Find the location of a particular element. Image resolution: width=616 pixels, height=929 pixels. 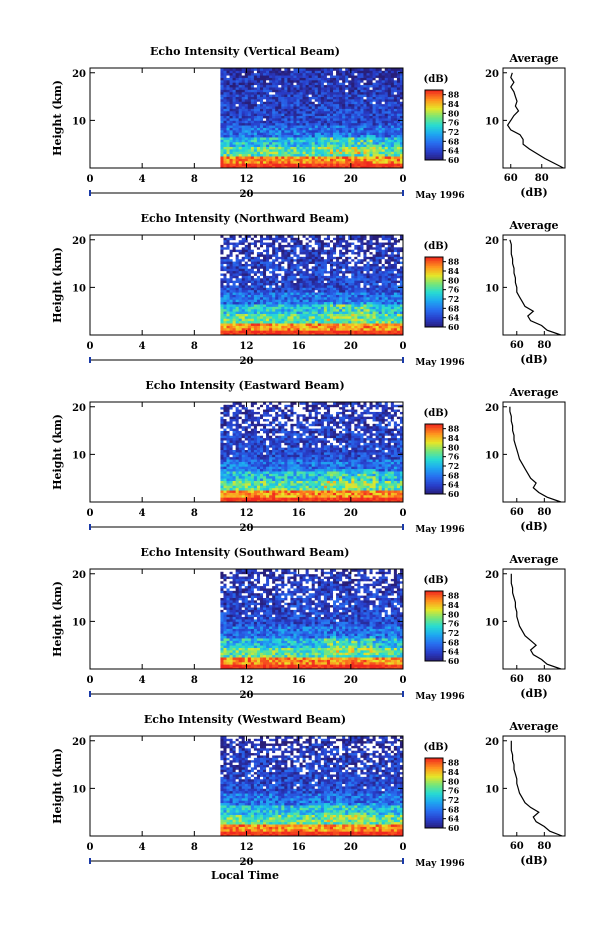

y-axis-label: Height (km) is located at coordinates (57, 285).